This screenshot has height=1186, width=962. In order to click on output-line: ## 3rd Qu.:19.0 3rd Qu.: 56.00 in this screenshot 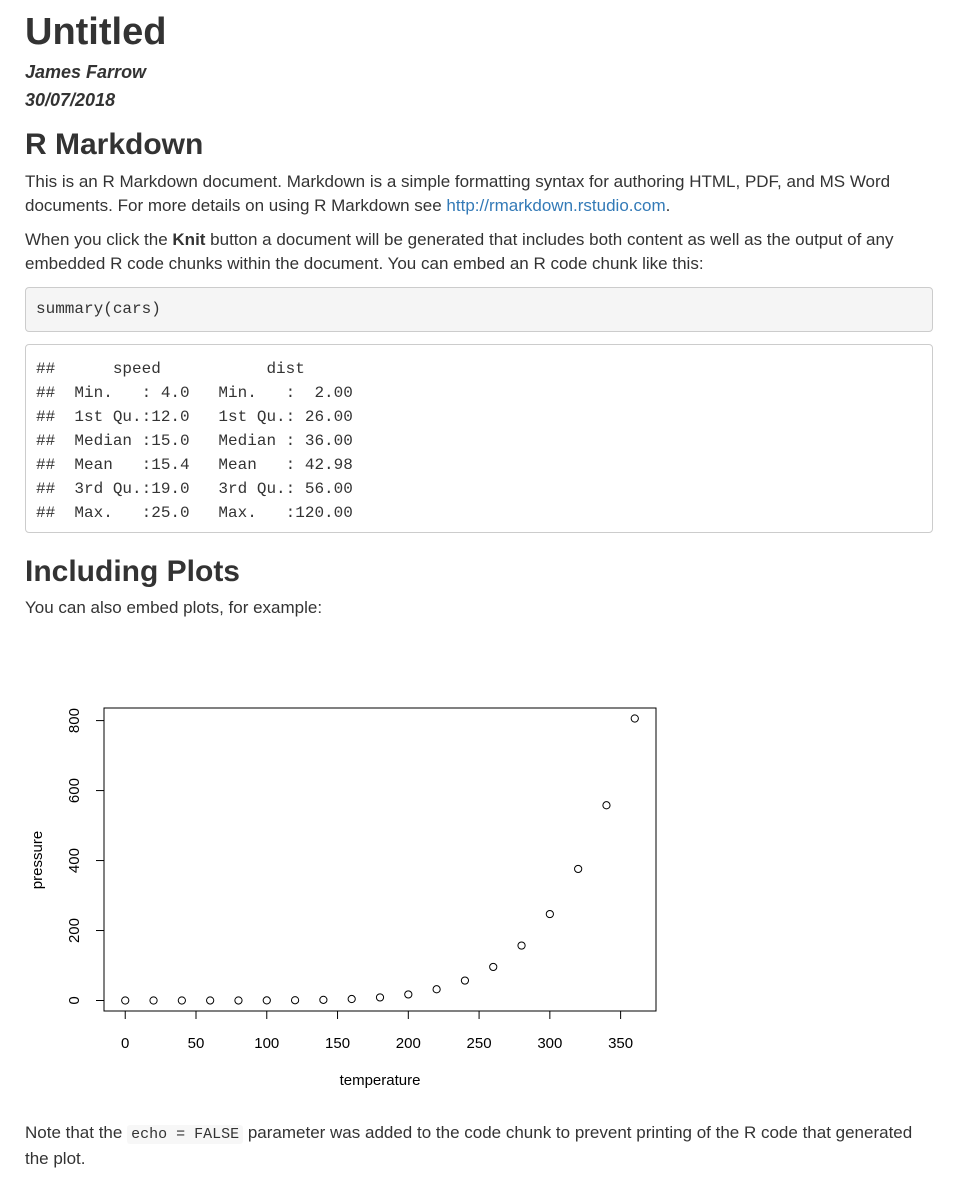, I will do `click(204, 489)`.